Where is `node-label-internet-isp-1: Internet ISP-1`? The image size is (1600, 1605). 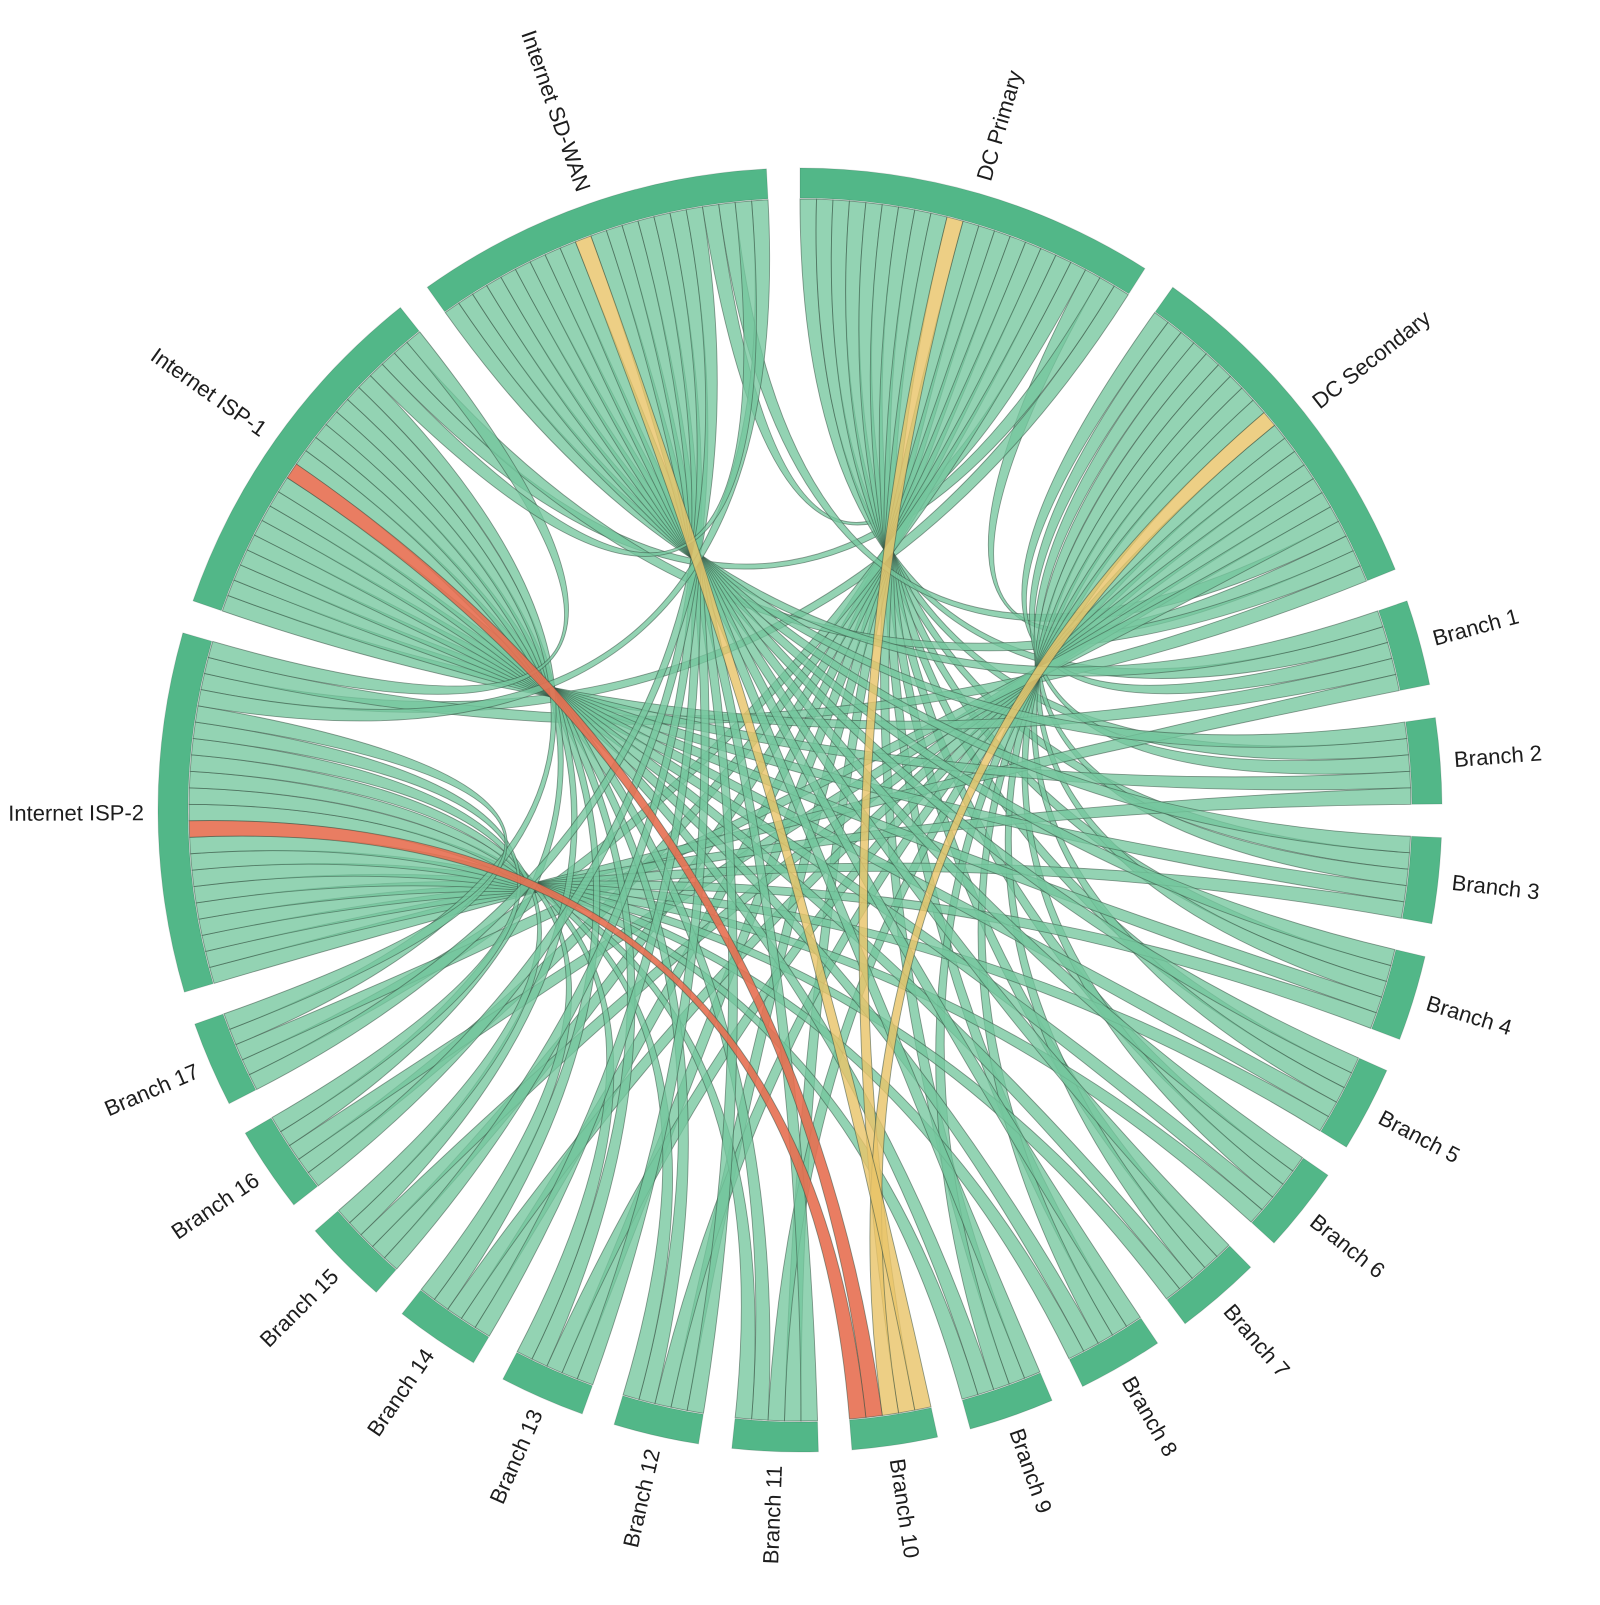 node-label-internet-isp-1: Internet ISP-1 is located at coordinates (208, 392).